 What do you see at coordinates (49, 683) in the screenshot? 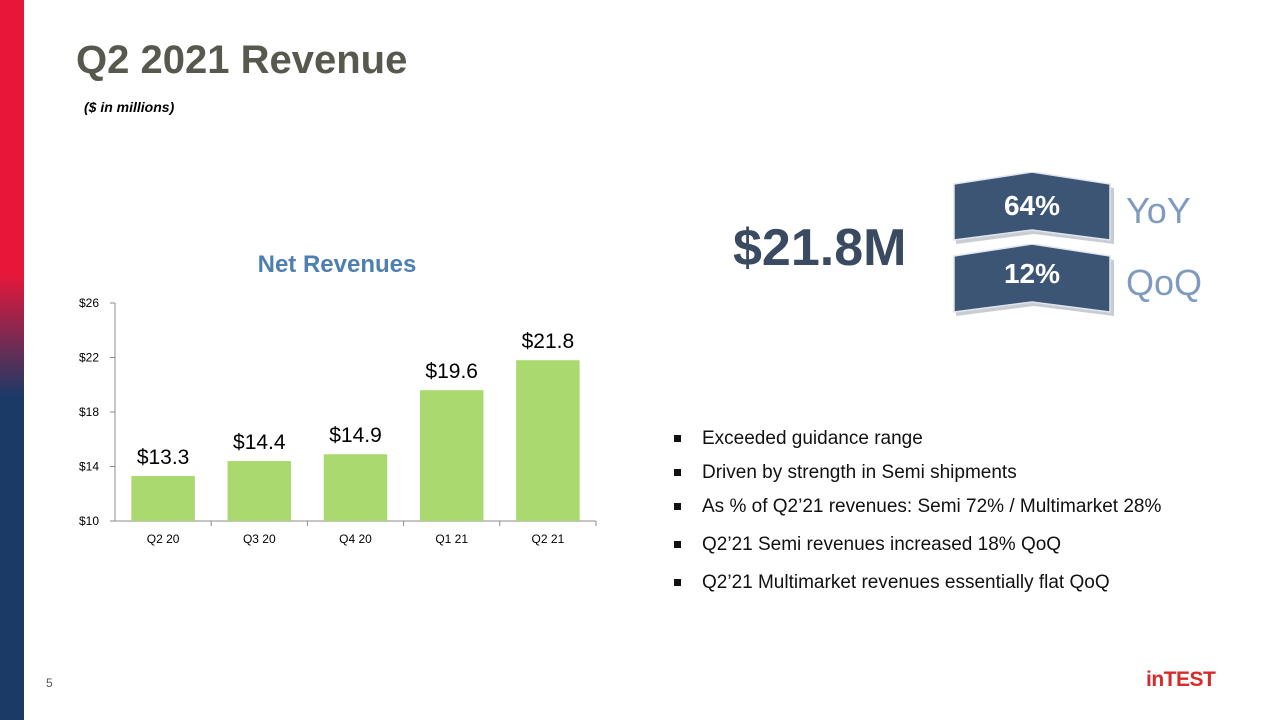
I see `page-number: 5` at bounding box center [49, 683].